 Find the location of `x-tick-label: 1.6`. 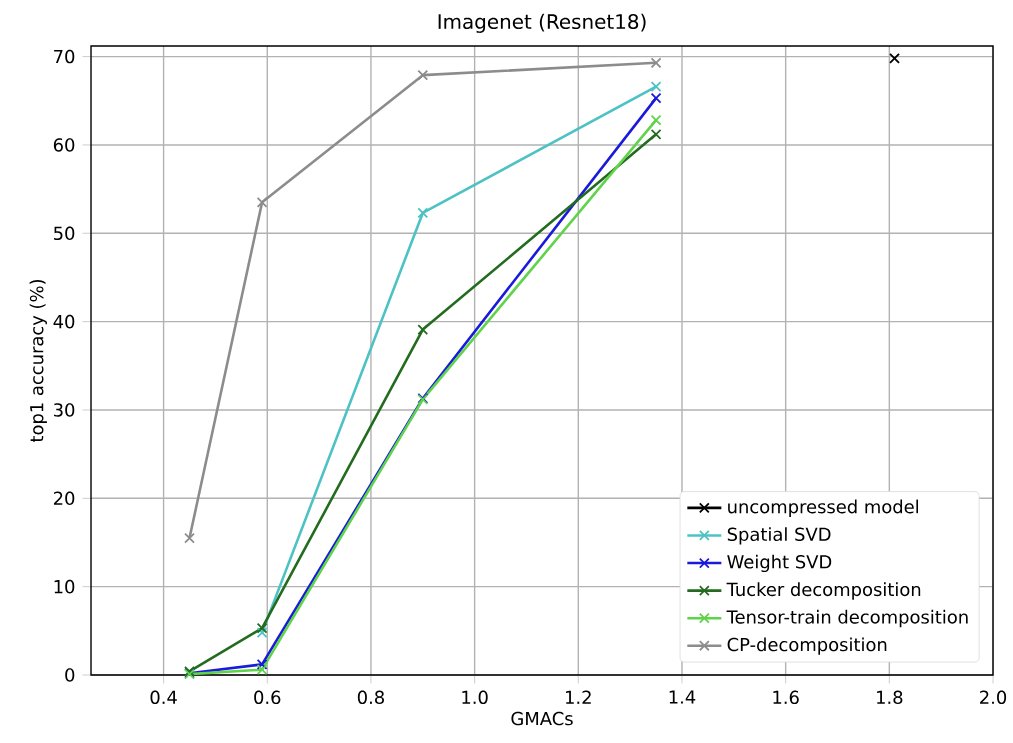

x-tick-label: 1.6 is located at coordinates (786, 697).